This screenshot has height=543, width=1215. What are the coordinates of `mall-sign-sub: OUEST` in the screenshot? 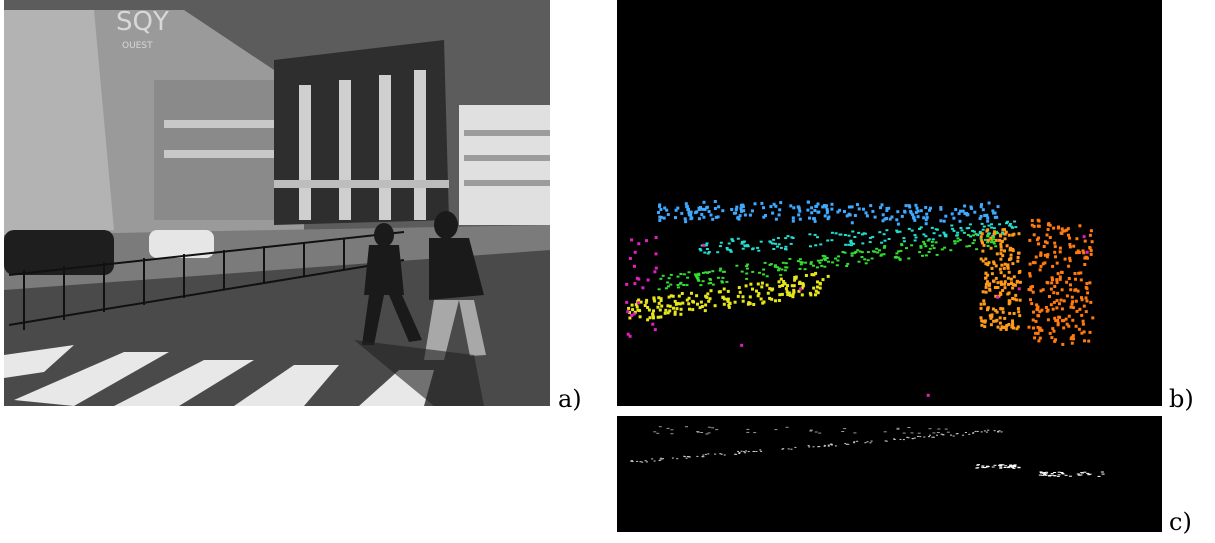 It's located at (137, 46).